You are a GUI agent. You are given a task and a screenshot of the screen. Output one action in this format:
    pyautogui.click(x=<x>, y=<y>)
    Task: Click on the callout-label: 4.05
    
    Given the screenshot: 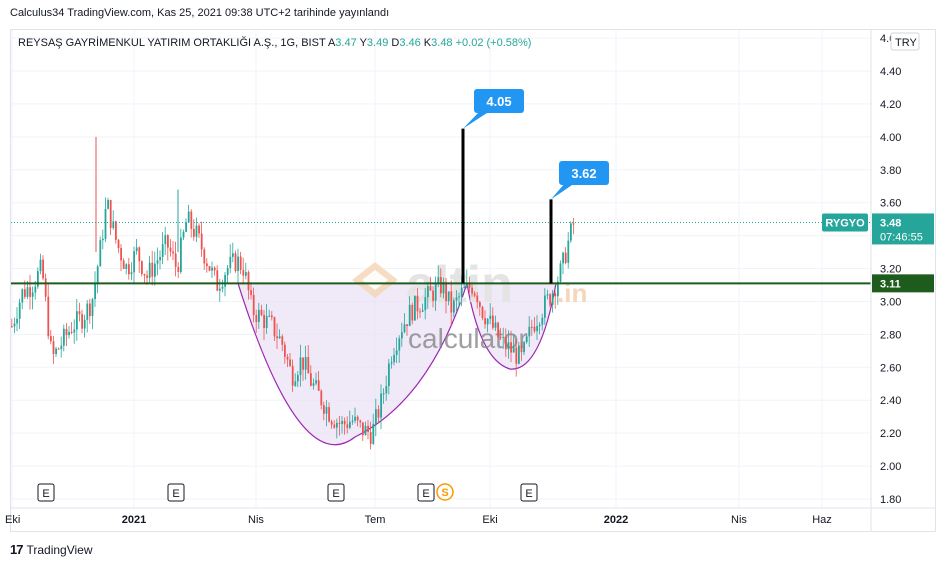 What is the action you would take?
    pyautogui.click(x=498, y=101)
    